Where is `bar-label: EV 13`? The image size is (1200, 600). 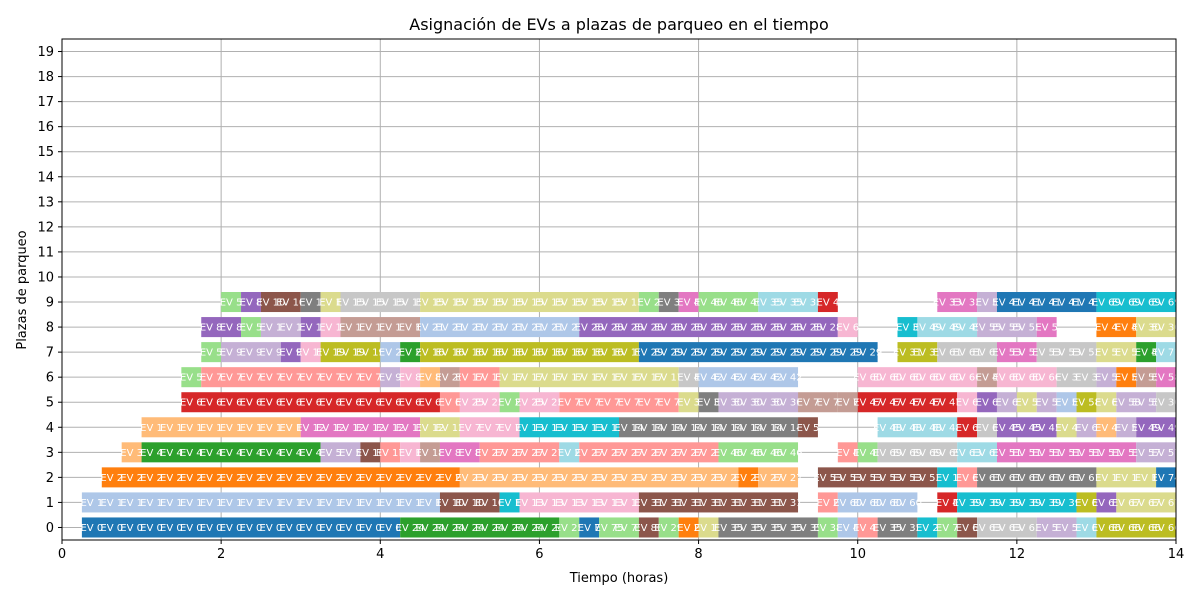
bar-label: EV 13 is located at coordinates (589, 503).